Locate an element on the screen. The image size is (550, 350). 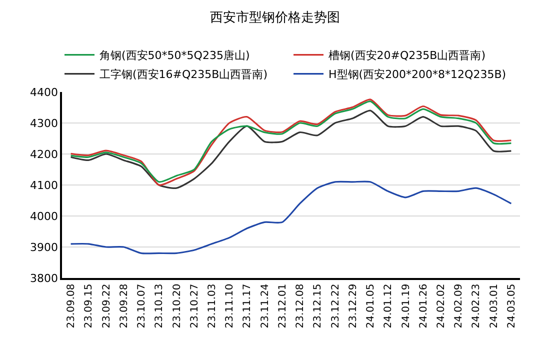
x-tick-label: 23.10.27 is located at coordinates (194, 306).